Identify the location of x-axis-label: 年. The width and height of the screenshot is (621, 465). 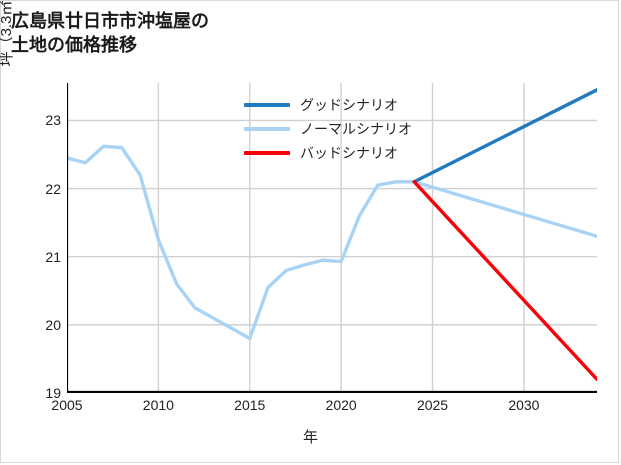
(310, 437).